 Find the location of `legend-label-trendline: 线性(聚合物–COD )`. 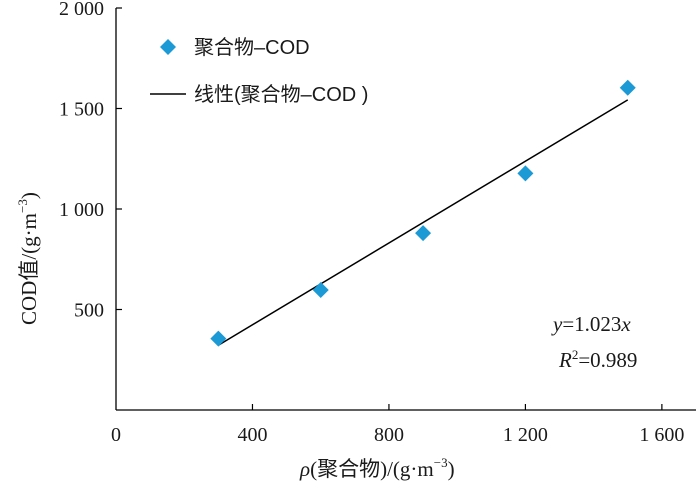

legend-label-trendline: 线性(聚合物–COD ) is located at coordinates (281, 94).